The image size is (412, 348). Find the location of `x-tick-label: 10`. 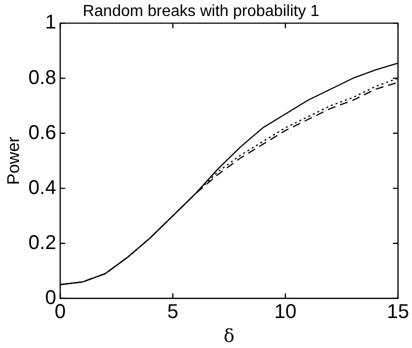

x-tick-label: 10 is located at coordinates (285, 311).